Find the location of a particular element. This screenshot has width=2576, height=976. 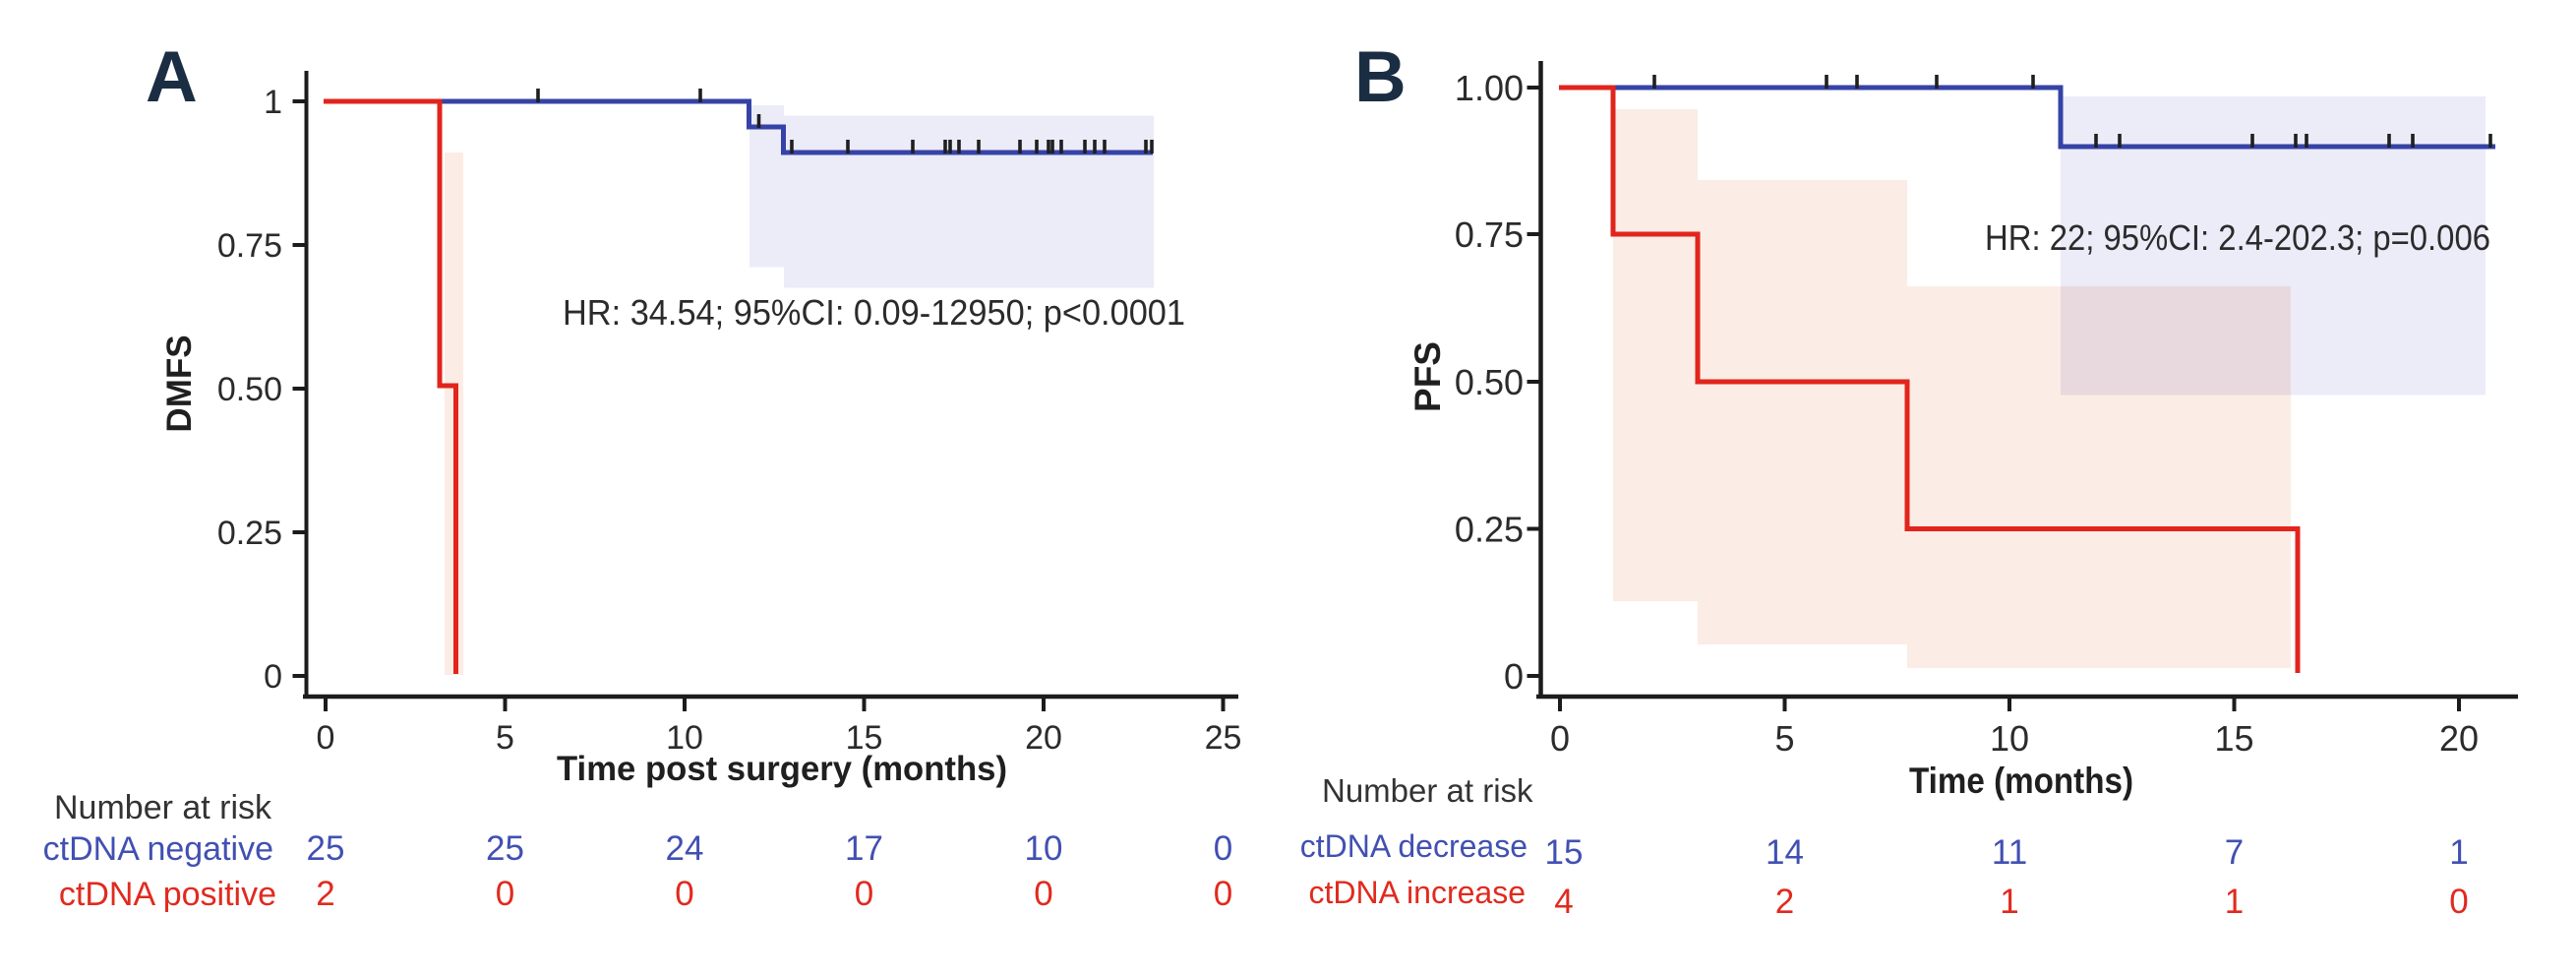

svg-text: ctDNA decrease is located at coordinates (1414, 846).